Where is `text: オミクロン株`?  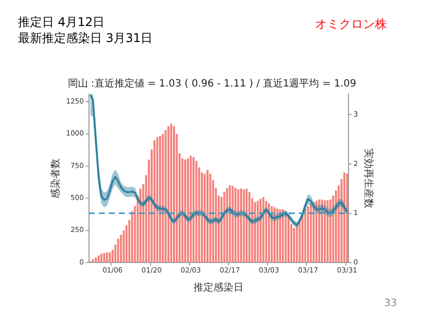
text: オミクロン株 is located at coordinates (351, 24).